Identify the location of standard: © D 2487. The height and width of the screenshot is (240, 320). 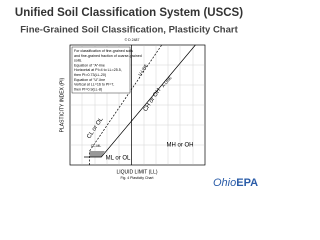
(132, 40).